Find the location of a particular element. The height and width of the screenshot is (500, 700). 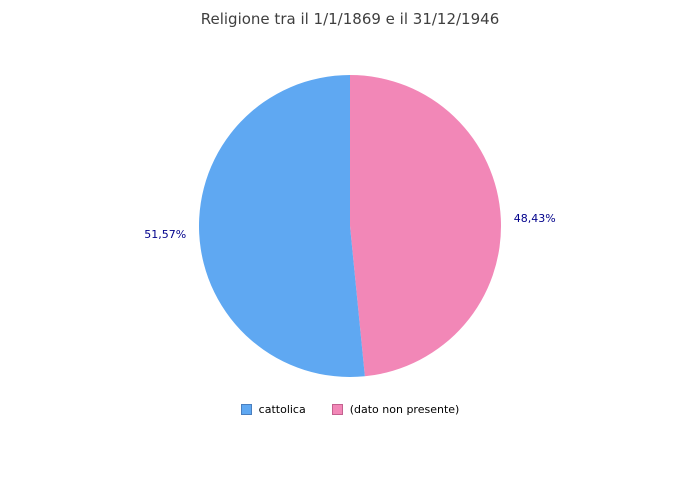

pie-slice-dato-non-presente is located at coordinates (426, 226).